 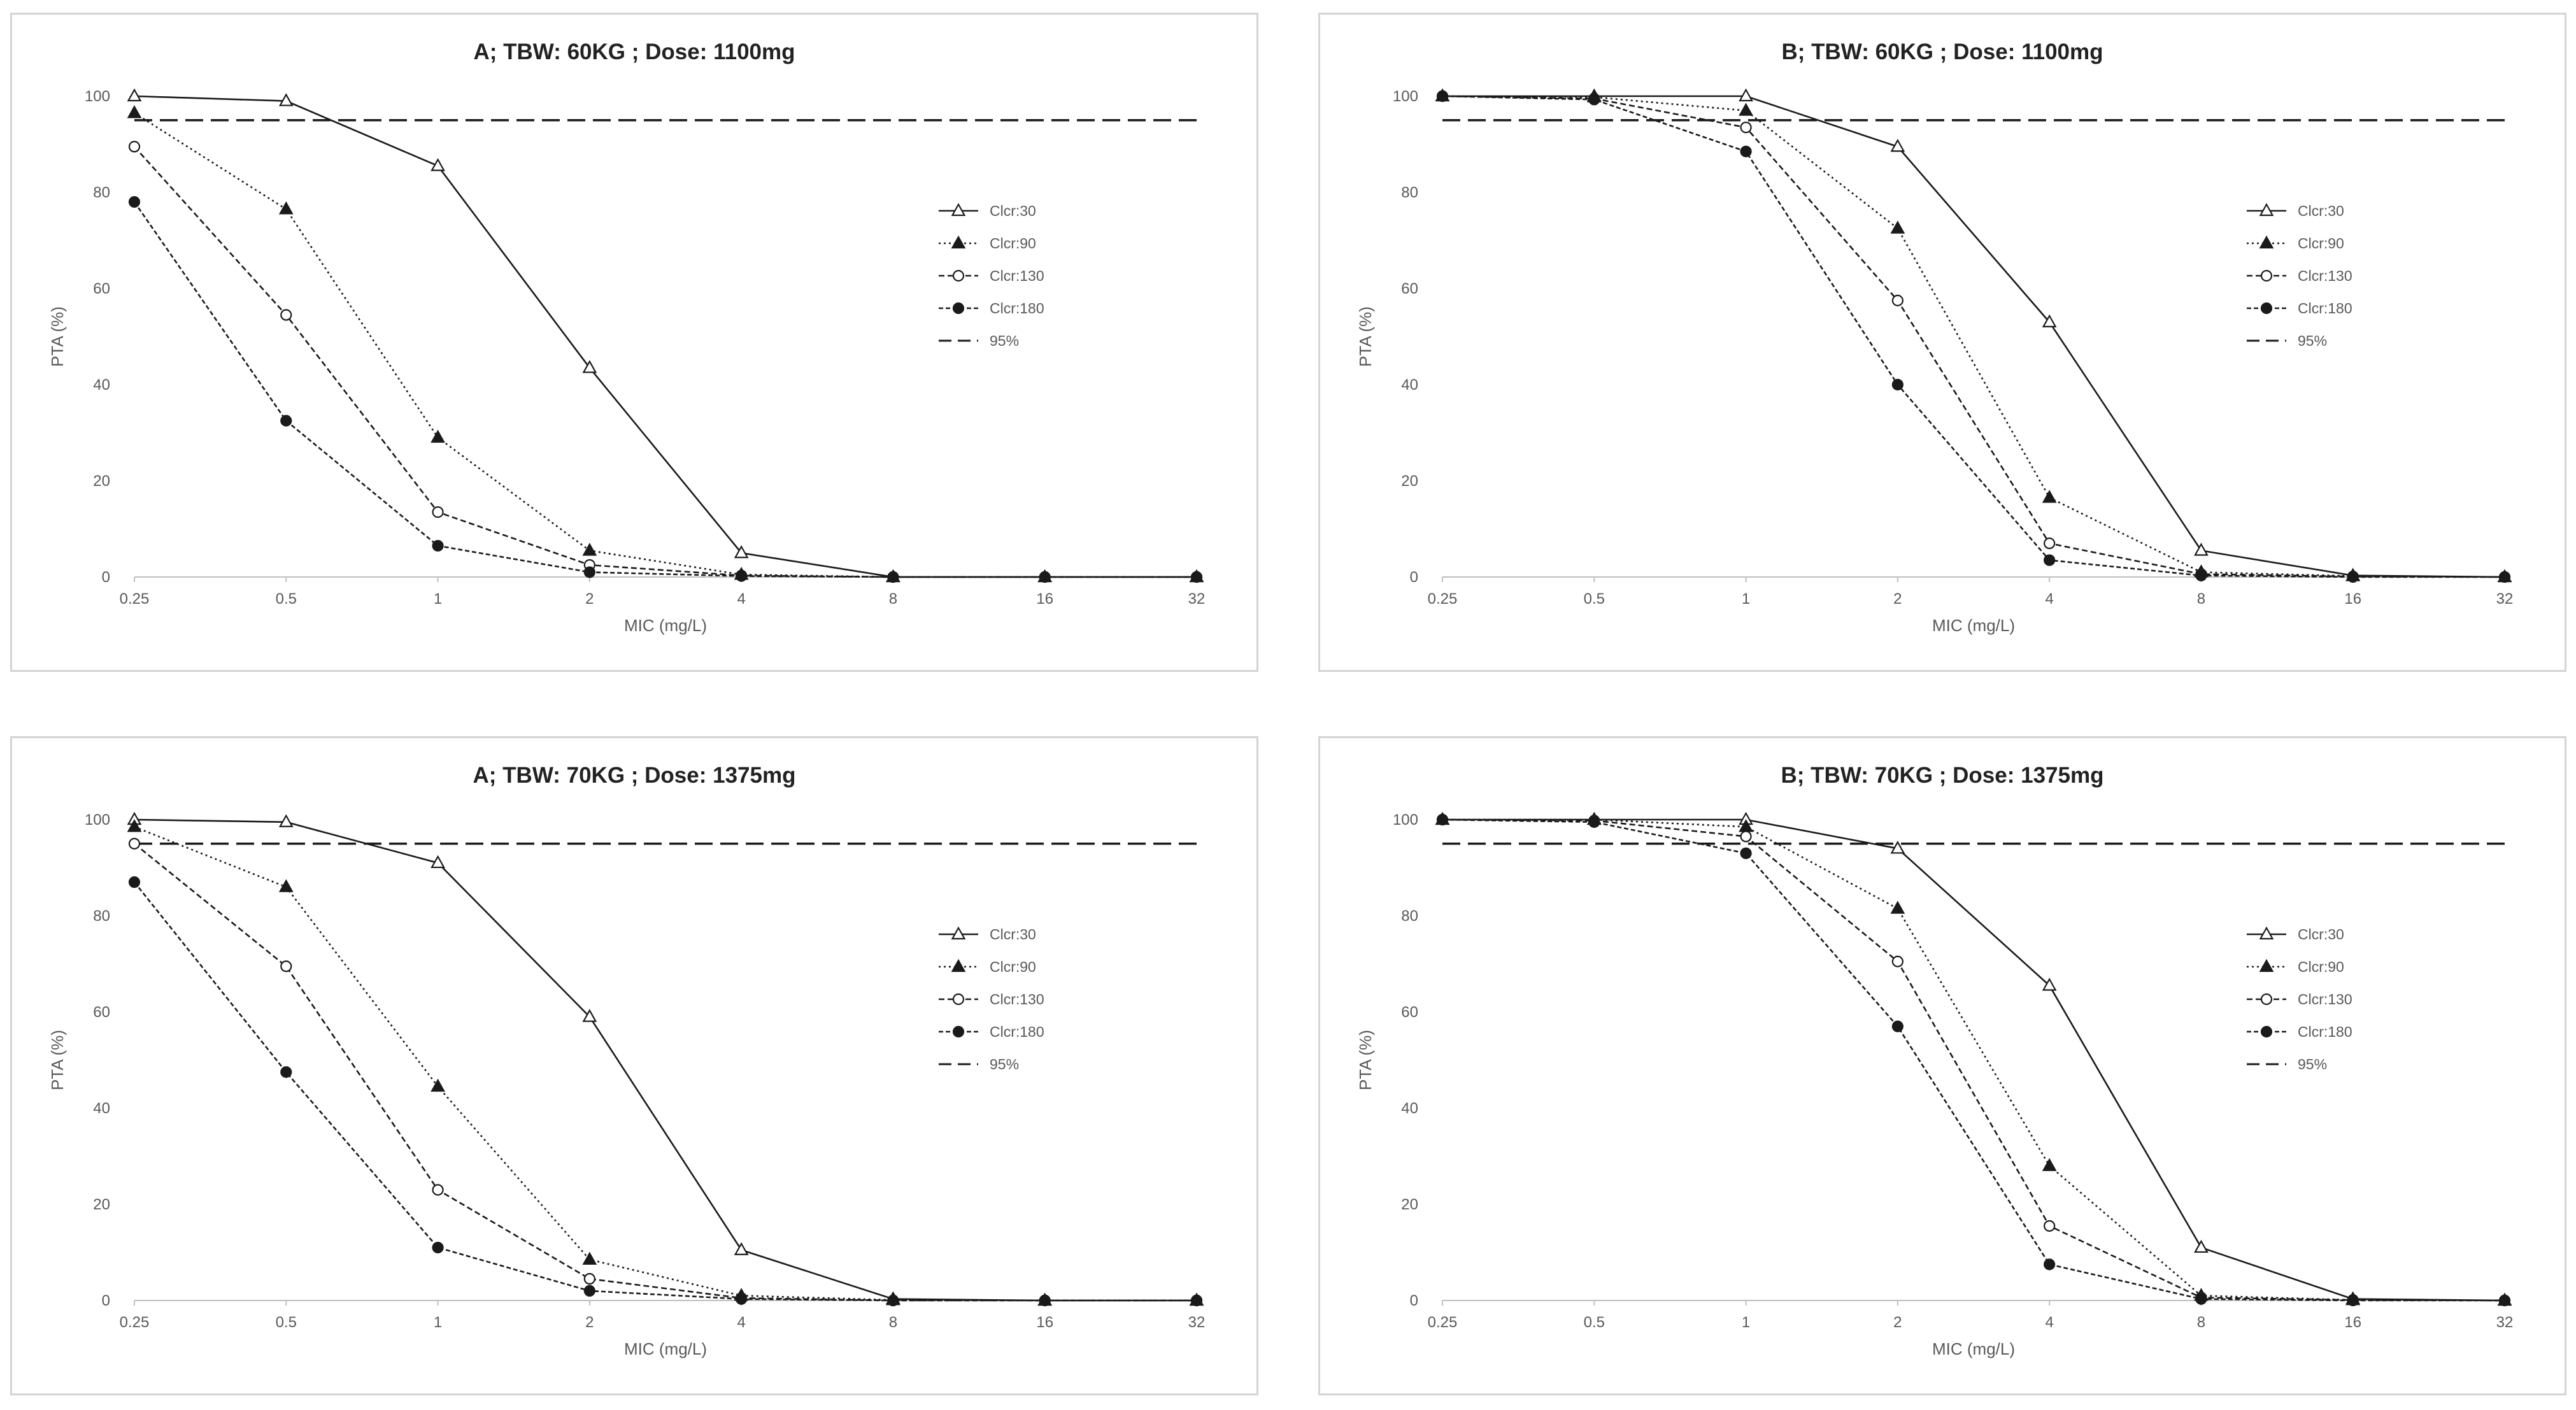 I want to click on legend: Clcr:30 Clcr:90 Clcr:130 Clcr:180 95%, so click(x=2300, y=999).